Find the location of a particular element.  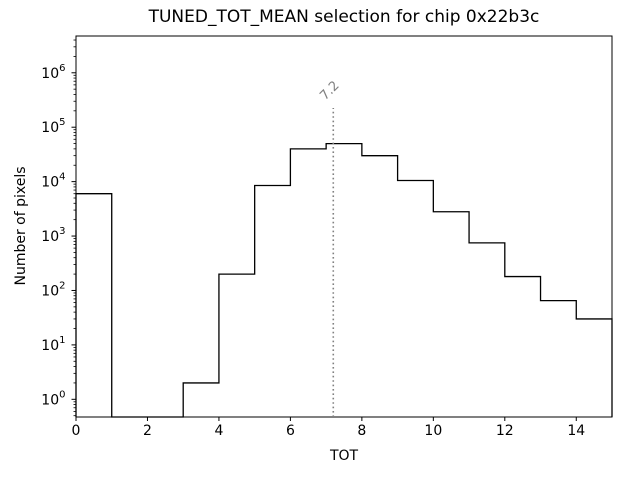

y-tick-label: 10⁶ is located at coordinates (53, 72).